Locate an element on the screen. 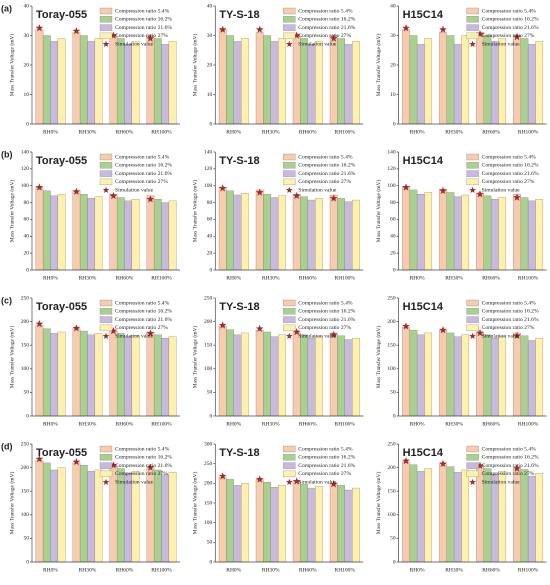 Image resolution: width=550 pixels, height=585 pixels. y-tick-label: 250 is located at coordinates (391, 298).